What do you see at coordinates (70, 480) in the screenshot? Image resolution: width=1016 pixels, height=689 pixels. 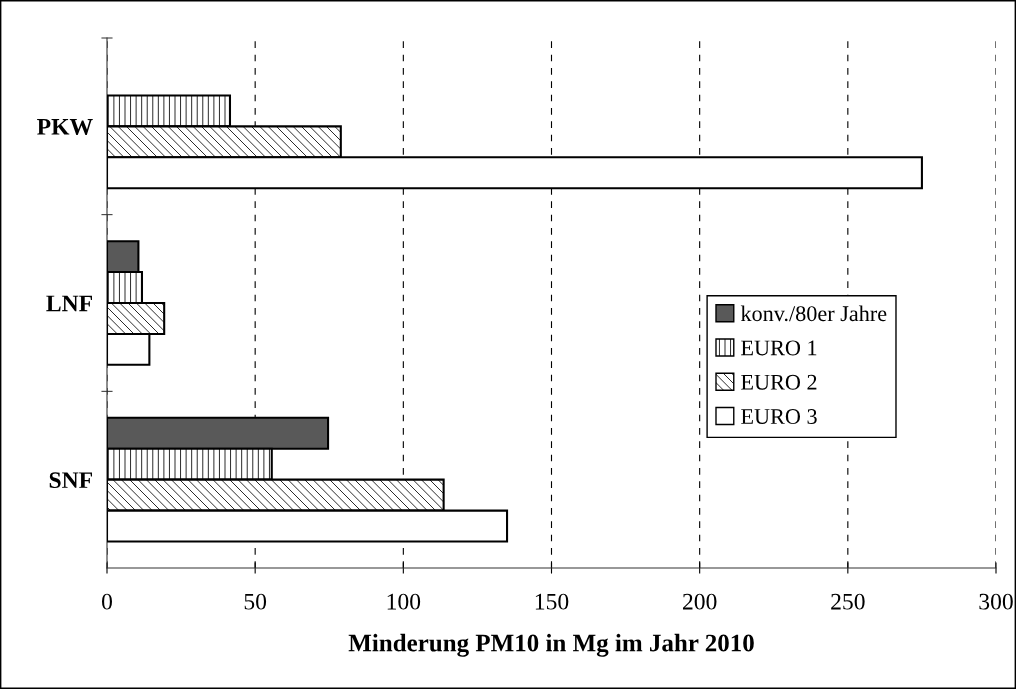 I see `y-tick-label: SNF` at bounding box center [70, 480].